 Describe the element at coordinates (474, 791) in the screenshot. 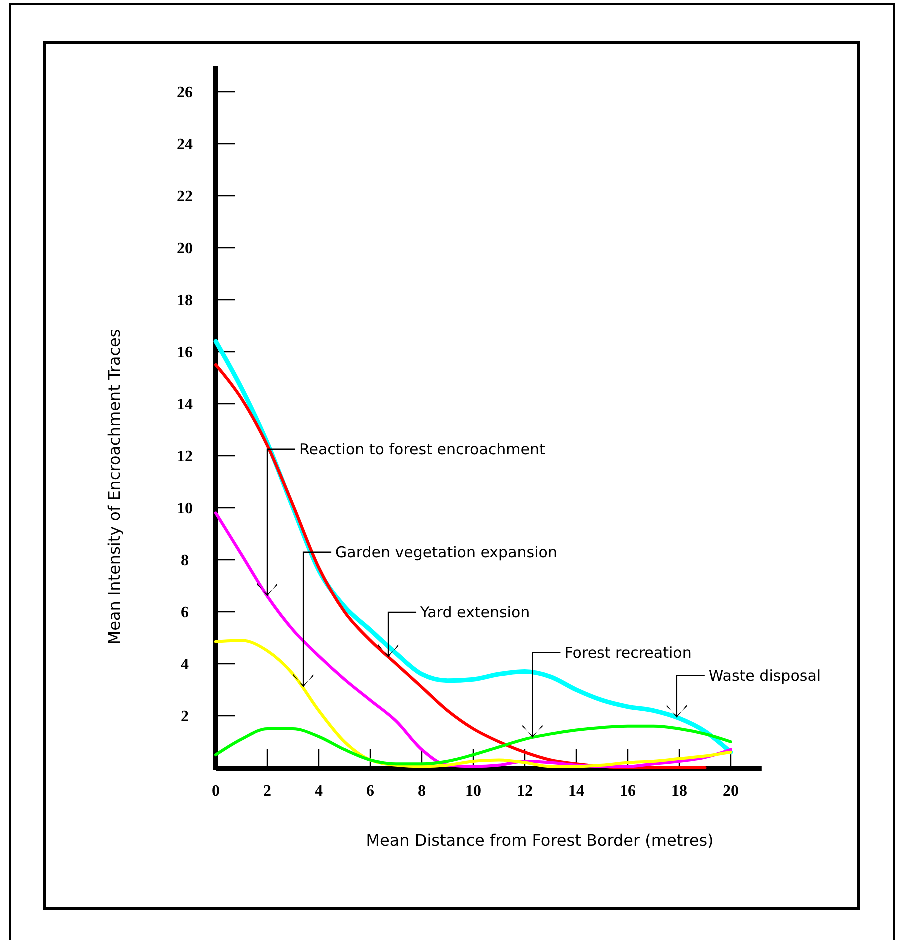

I see `x-tick-label: 10` at that location.